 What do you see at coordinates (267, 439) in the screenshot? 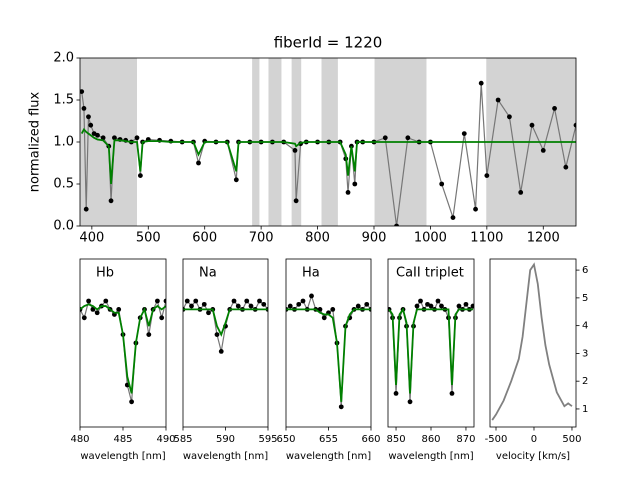
I see `x-tick-label: 595` at bounding box center [267, 439].